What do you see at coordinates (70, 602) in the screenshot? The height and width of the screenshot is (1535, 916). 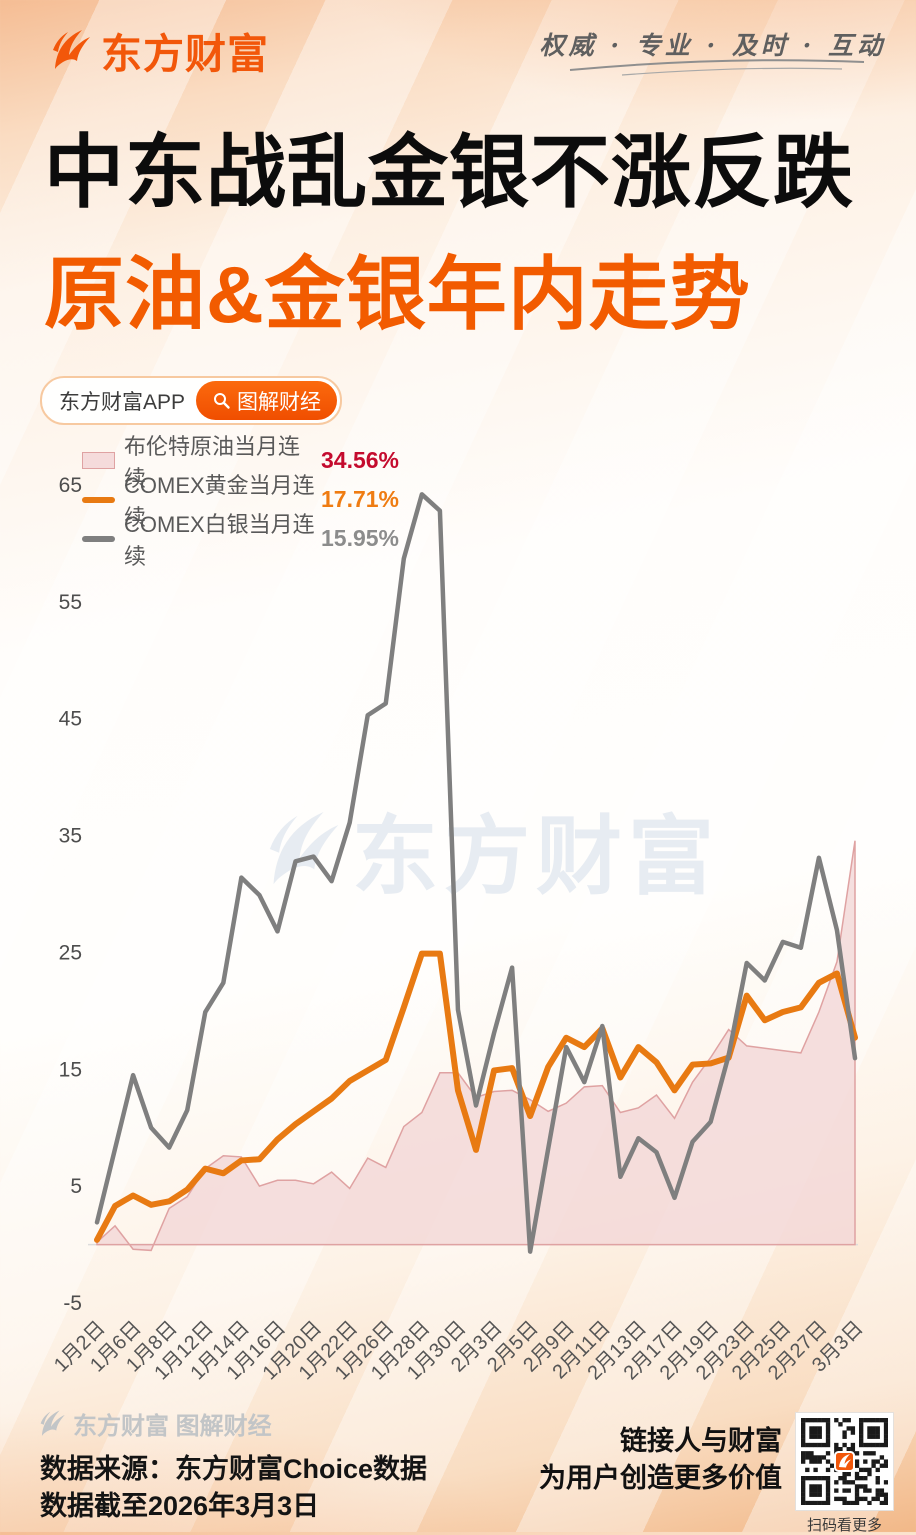 I see `svg-text: 55` at bounding box center [70, 602].